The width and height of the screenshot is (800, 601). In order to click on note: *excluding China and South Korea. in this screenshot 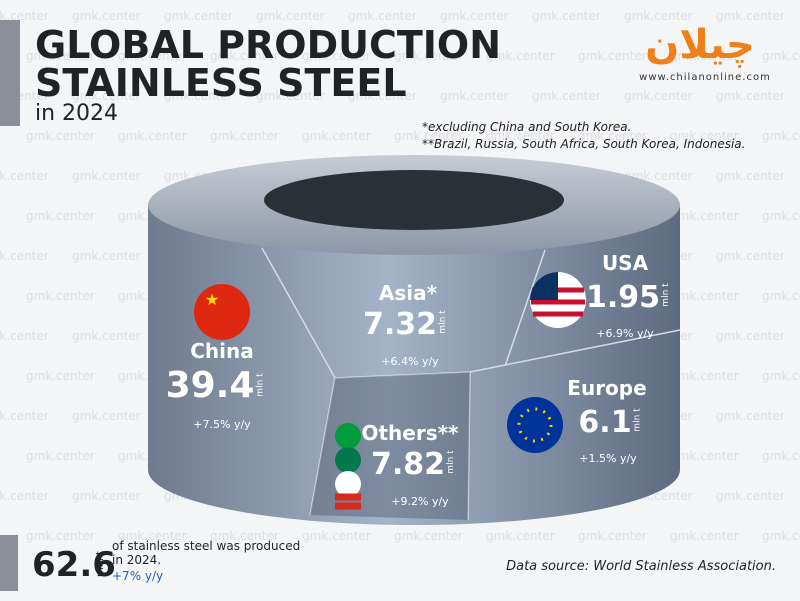, I will do `click(526, 127)`.